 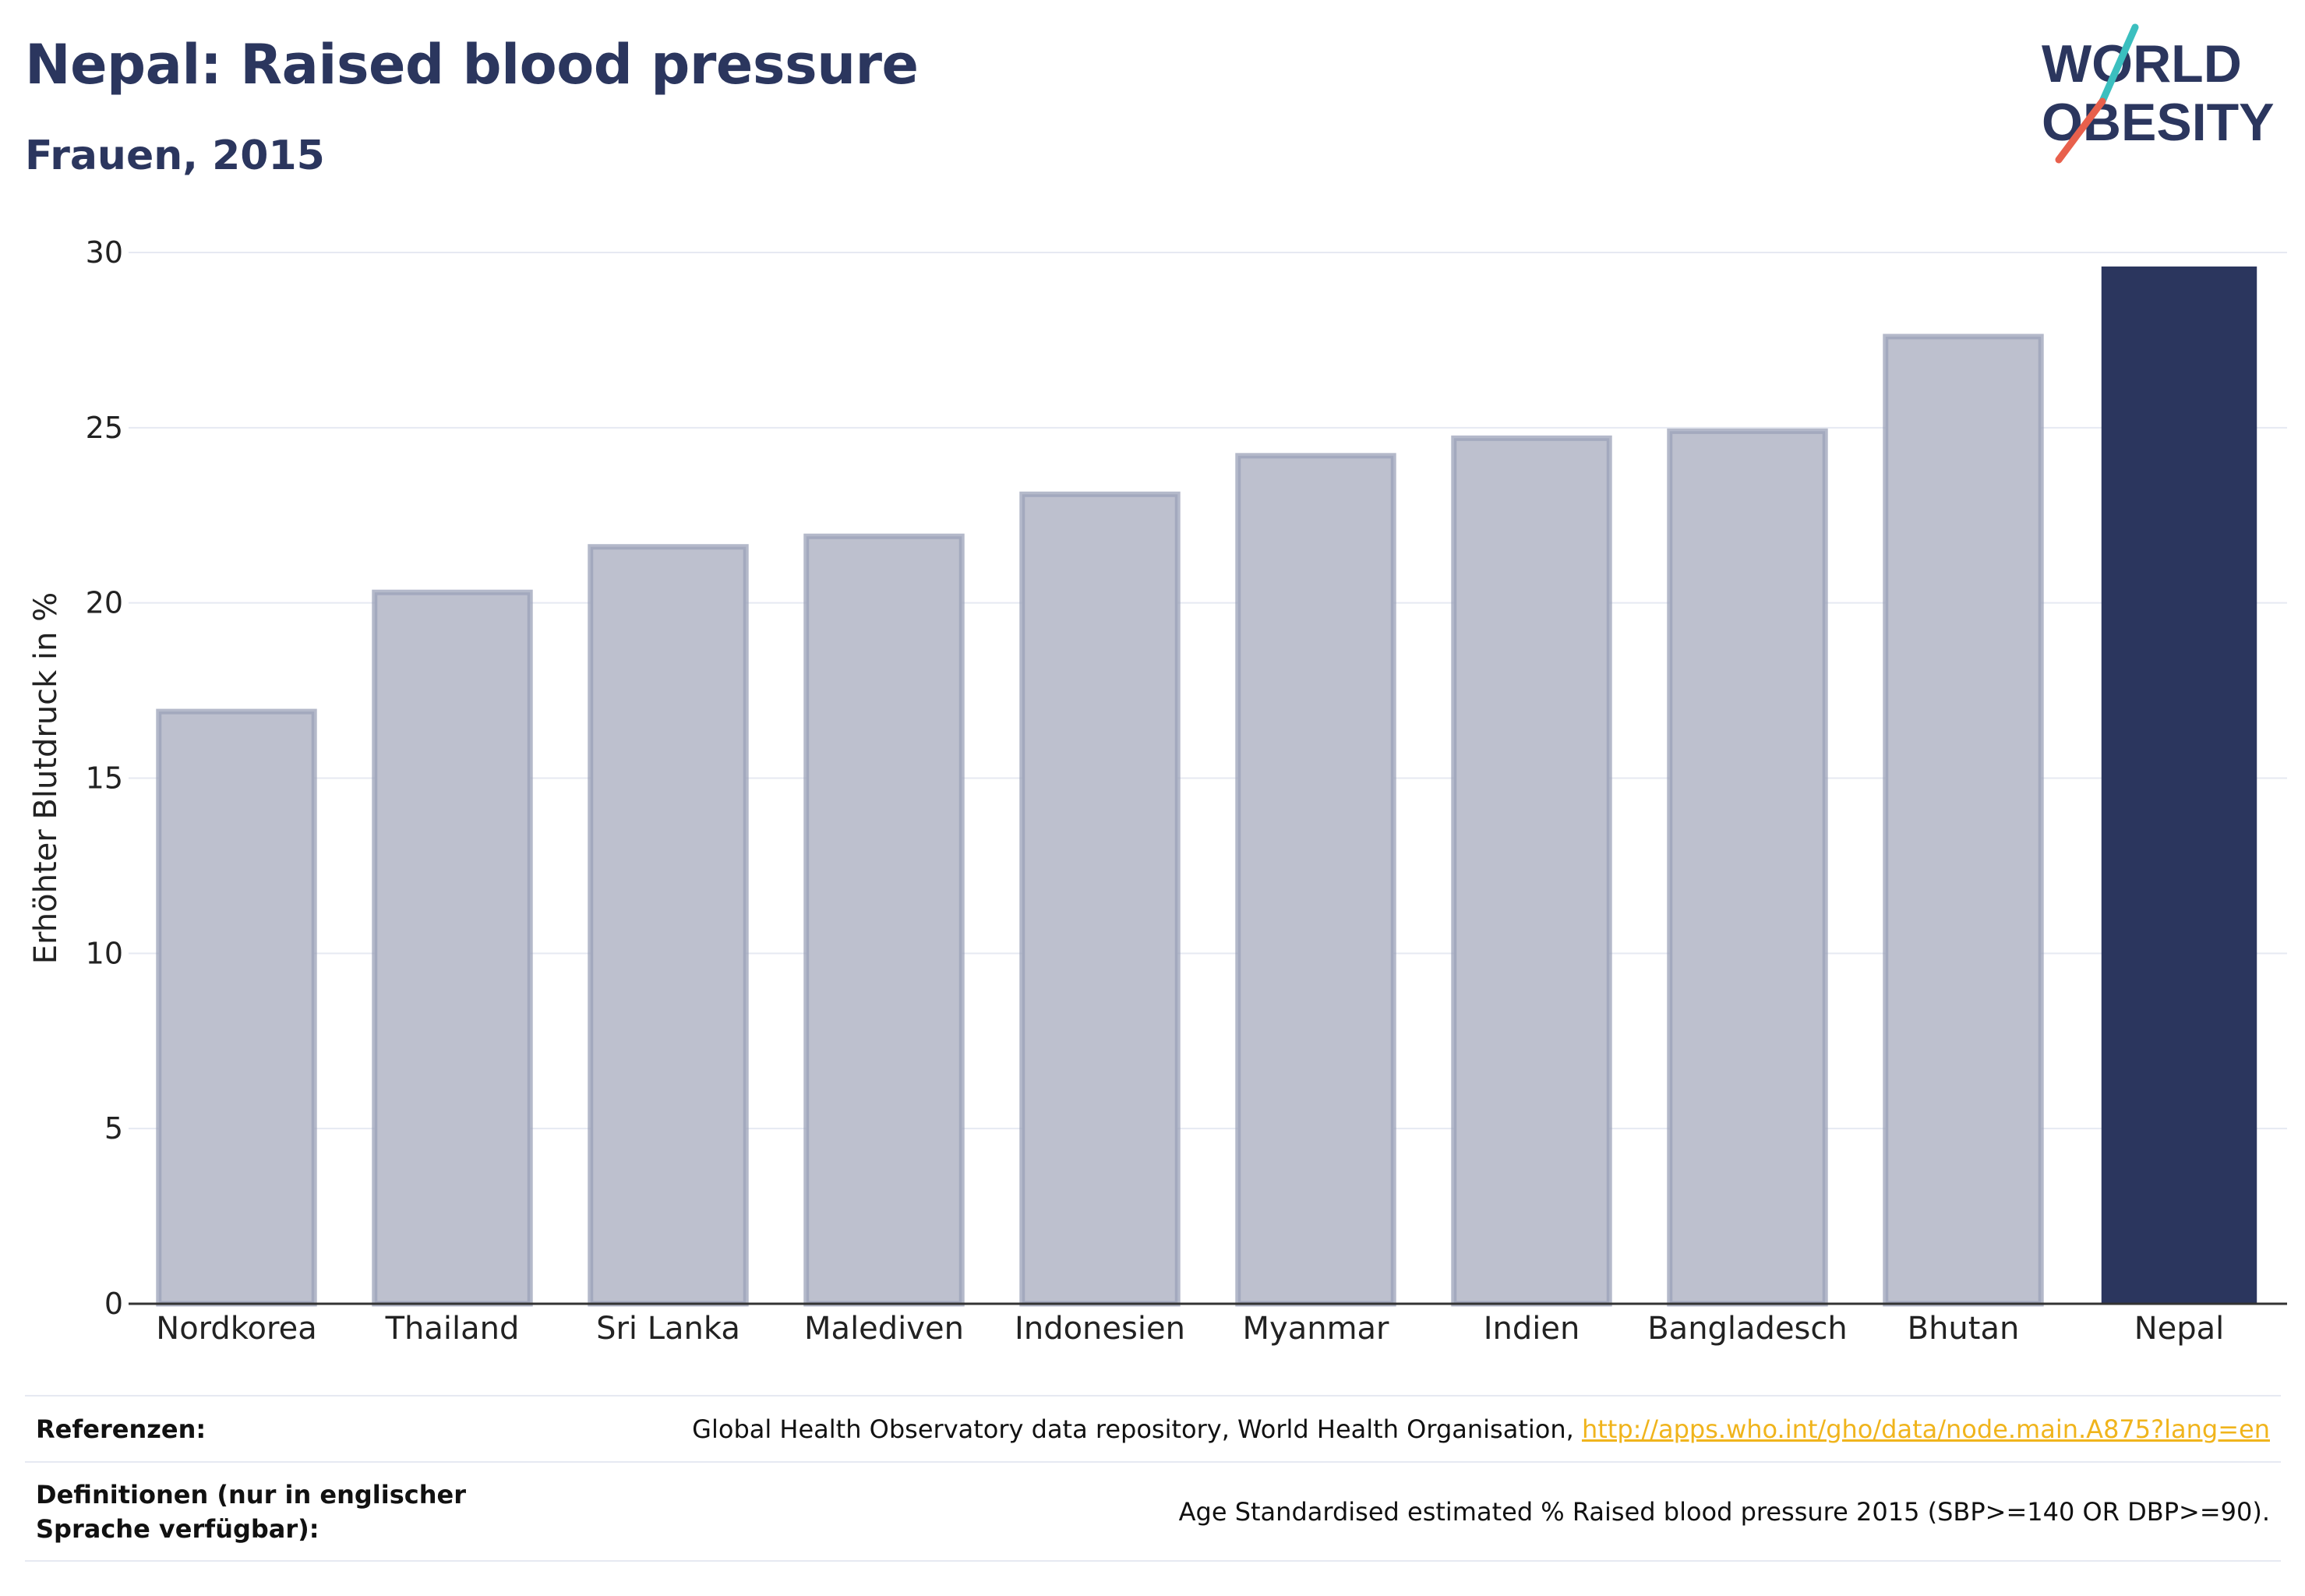 What do you see at coordinates (113, 1304) in the screenshot?
I see `y-tick-label: 0` at bounding box center [113, 1304].